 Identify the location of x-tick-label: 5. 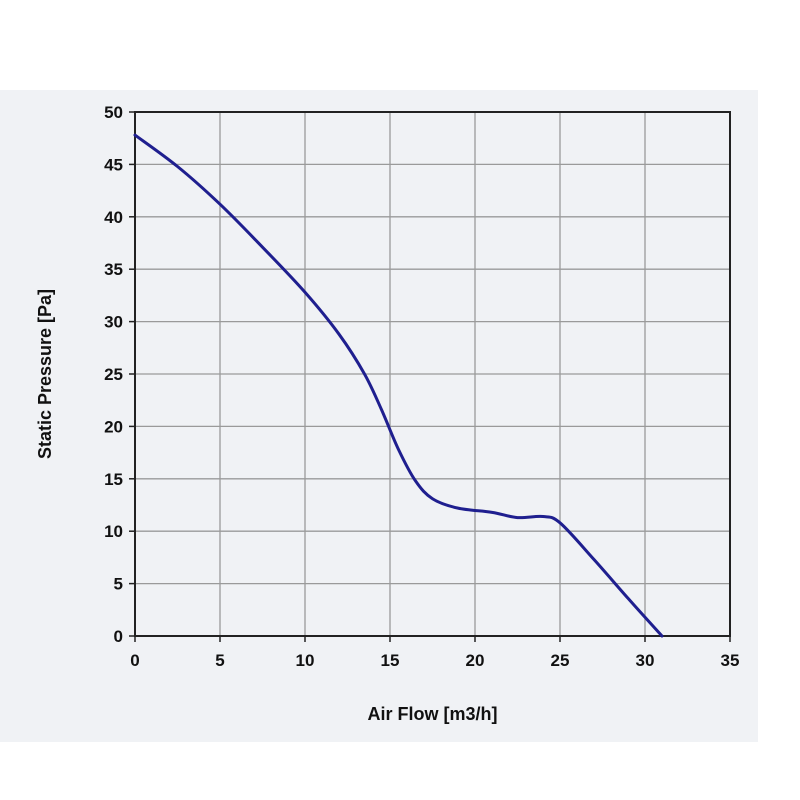
(219, 660).